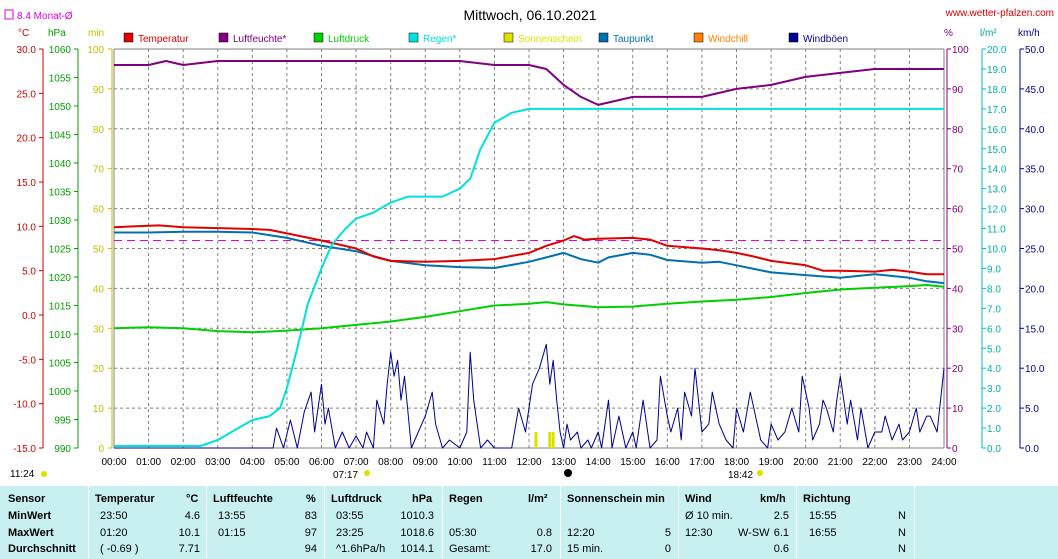 The image size is (1058, 559). Describe the element at coordinates (754, 533) in the screenshot. I see `wind-direction: W-SW` at that location.